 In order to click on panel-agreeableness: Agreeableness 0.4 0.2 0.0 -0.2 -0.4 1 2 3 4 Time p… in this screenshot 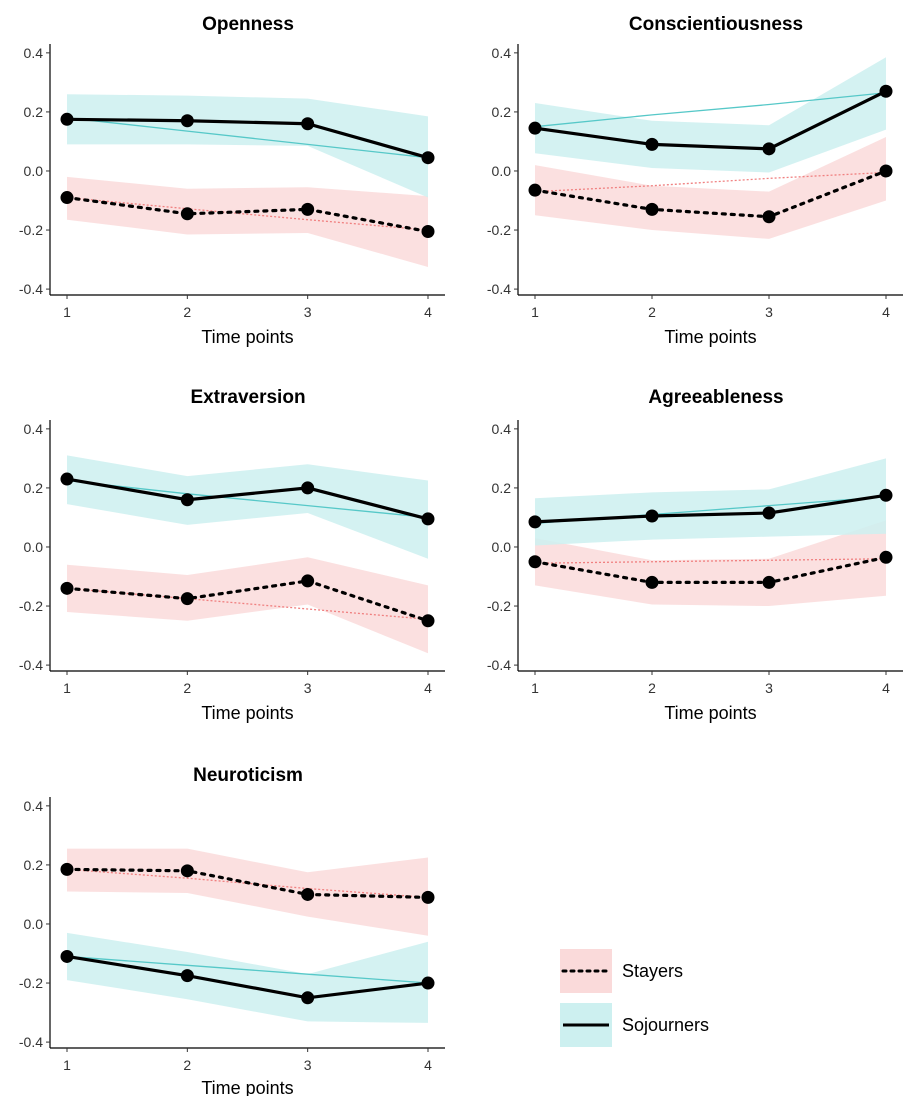, I will do `click(695, 555)`.